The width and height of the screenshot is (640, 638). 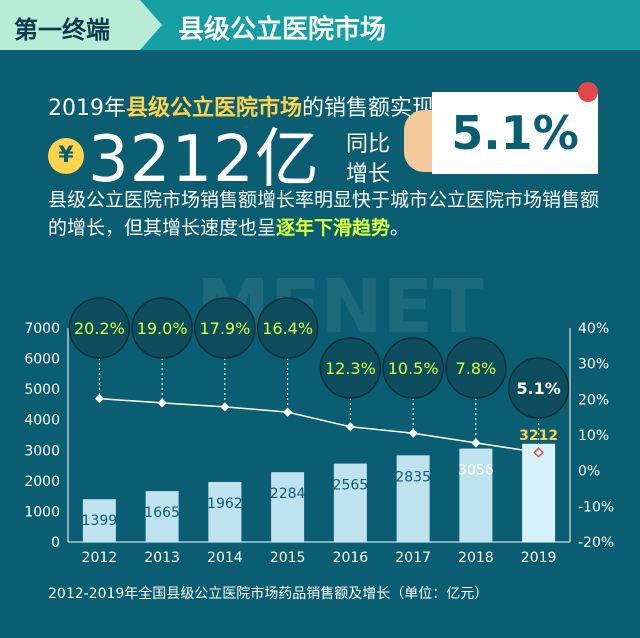 What do you see at coordinates (413, 477) in the screenshot?
I see `bar-value-label: 2835` at bounding box center [413, 477].